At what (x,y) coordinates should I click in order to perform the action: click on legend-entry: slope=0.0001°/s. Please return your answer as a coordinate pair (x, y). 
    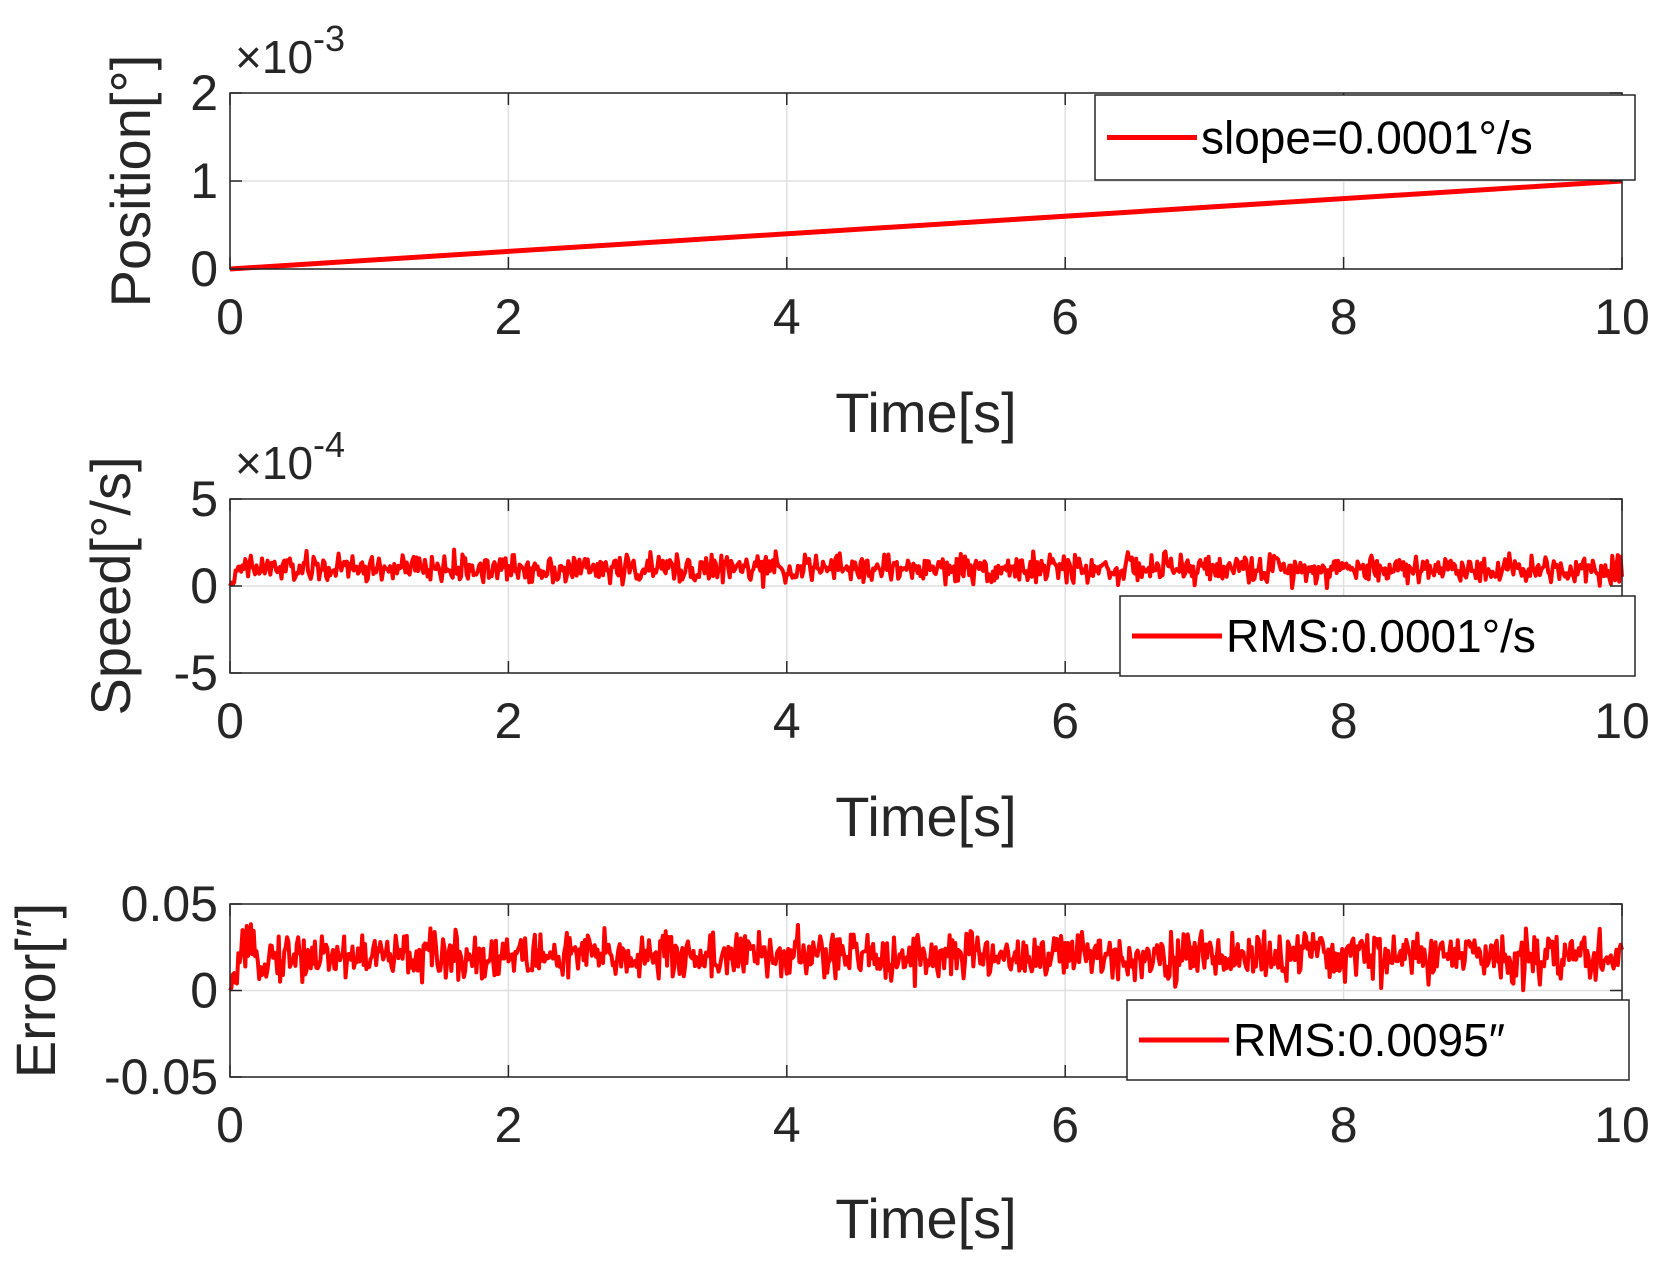
    Looking at the image, I should click on (1367, 138).